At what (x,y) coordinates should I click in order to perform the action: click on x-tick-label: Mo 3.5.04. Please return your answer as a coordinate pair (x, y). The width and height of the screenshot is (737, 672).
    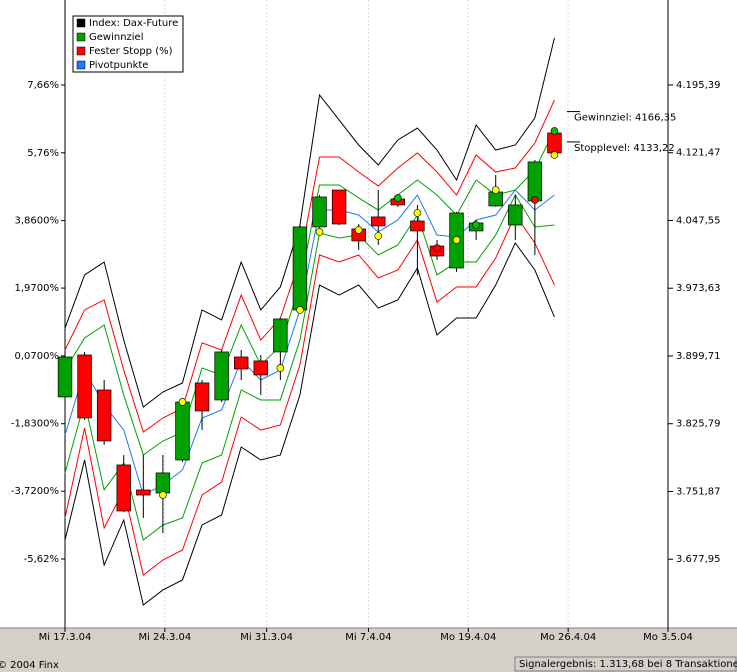
    Looking at the image, I should click on (668, 637).